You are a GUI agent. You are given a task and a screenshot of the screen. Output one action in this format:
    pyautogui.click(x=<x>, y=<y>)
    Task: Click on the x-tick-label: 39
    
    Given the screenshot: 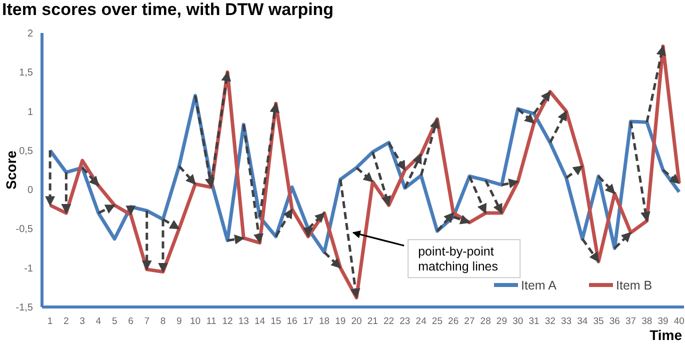 What is the action you would take?
    pyautogui.click(x=663, y=321)
    